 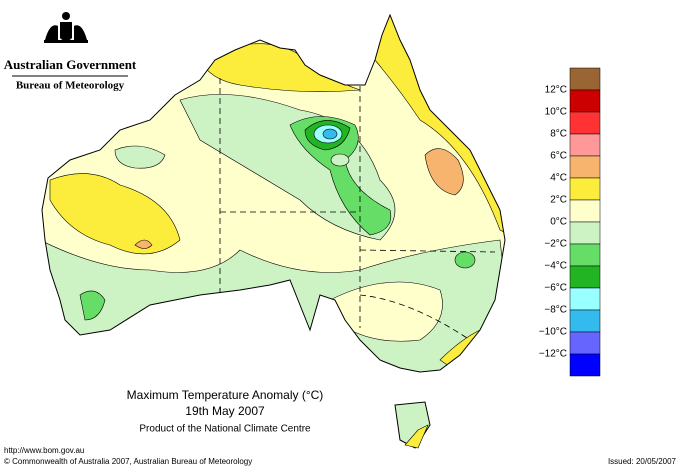 I want to click on legend-label: 10°C, so click(x=556, y=112).